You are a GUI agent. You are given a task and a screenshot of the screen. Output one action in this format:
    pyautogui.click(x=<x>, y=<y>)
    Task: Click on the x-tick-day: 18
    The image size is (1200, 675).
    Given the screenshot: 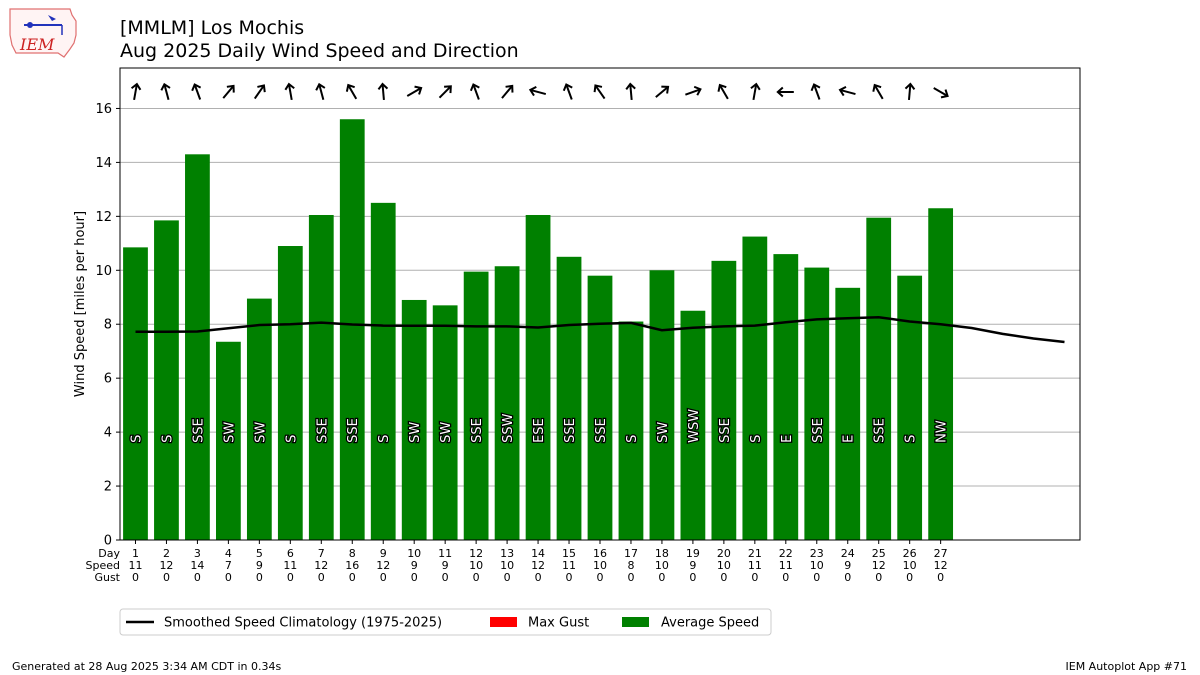 What is the action you would take?
    pyautogui.click(x=662, y=553)
    